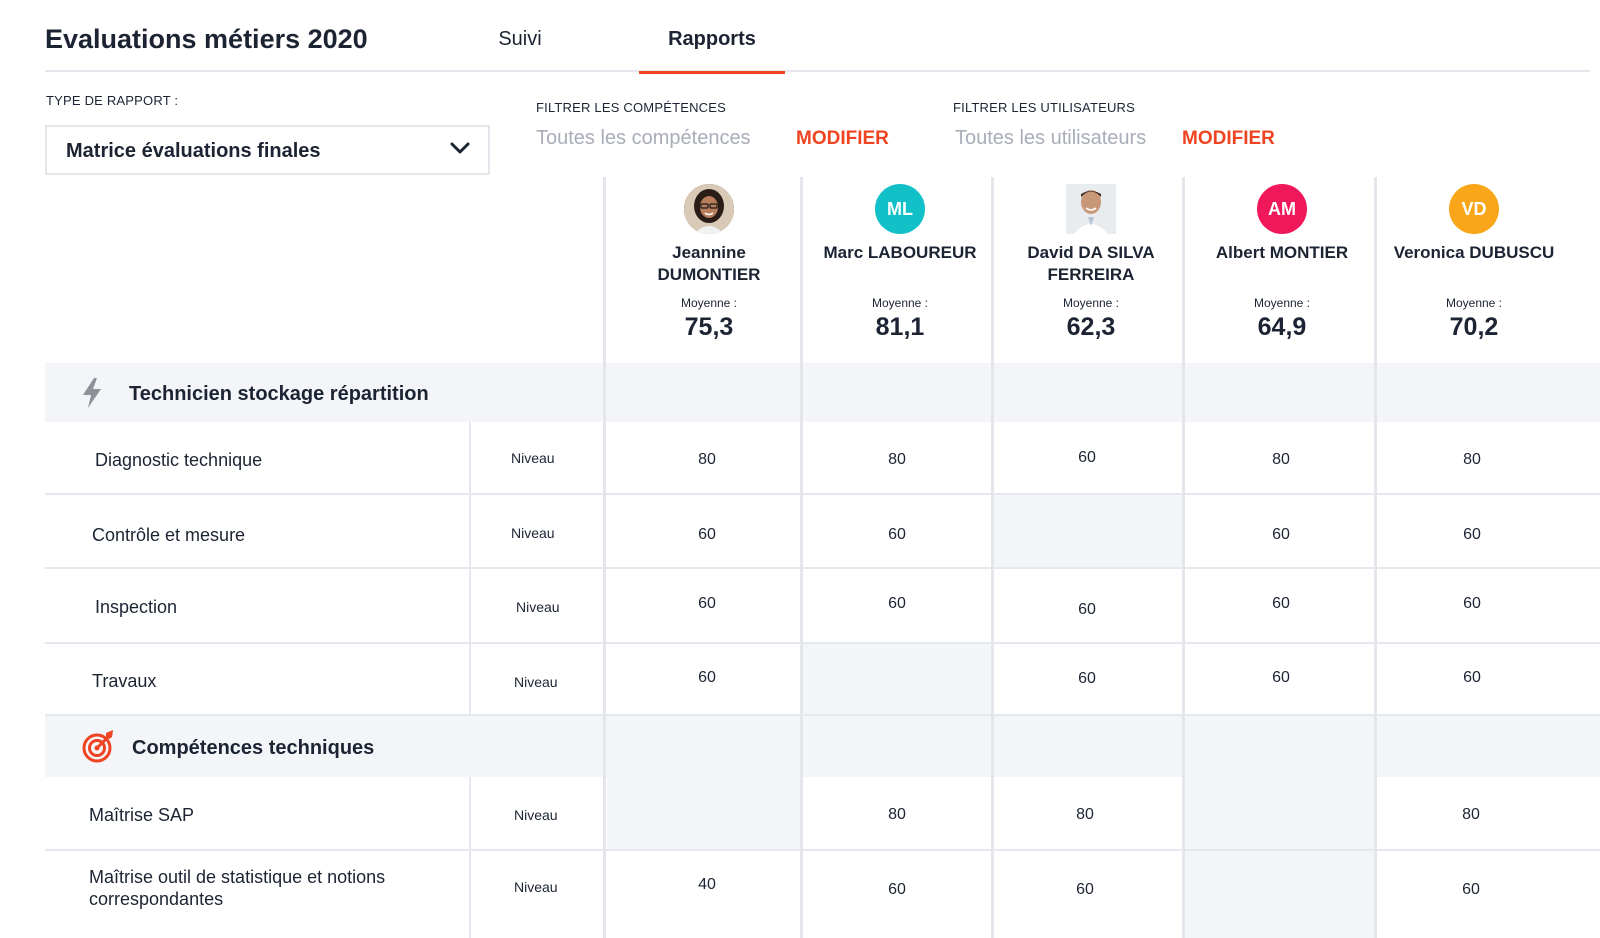 The height and width of the screenshot is (938, 1600). Describe the element at coordinates (279, 394) in the screenshot. I see `group-title: Technicien stockage répartition` at that location.